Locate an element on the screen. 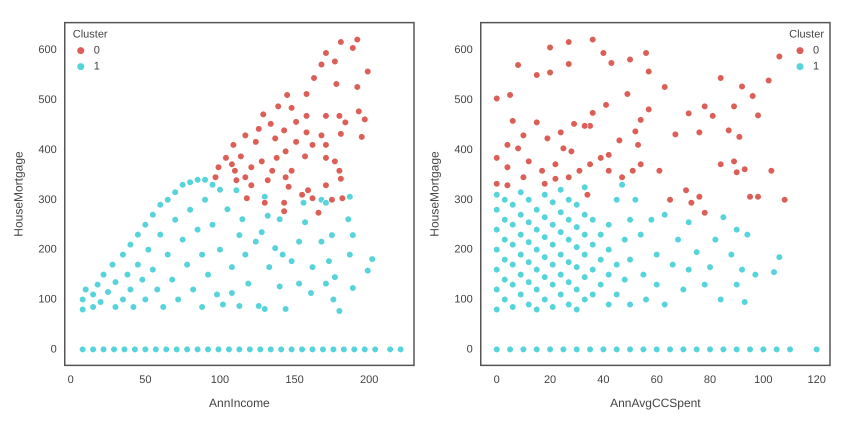 This screenshot has width=844, height=425. x-axis-title: AnnIncome is located at coordinates (239, 403).